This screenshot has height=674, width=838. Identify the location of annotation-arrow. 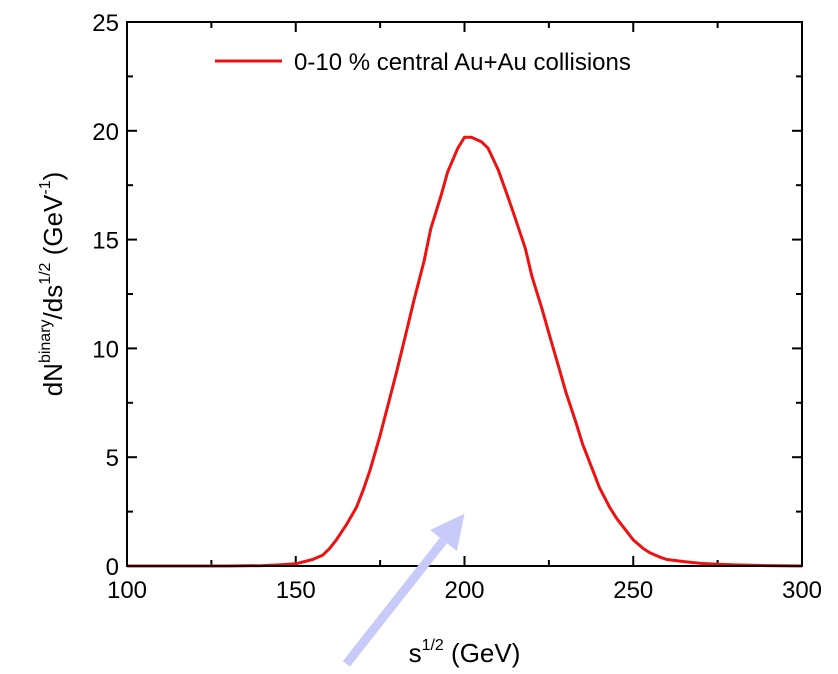
(403, 590).